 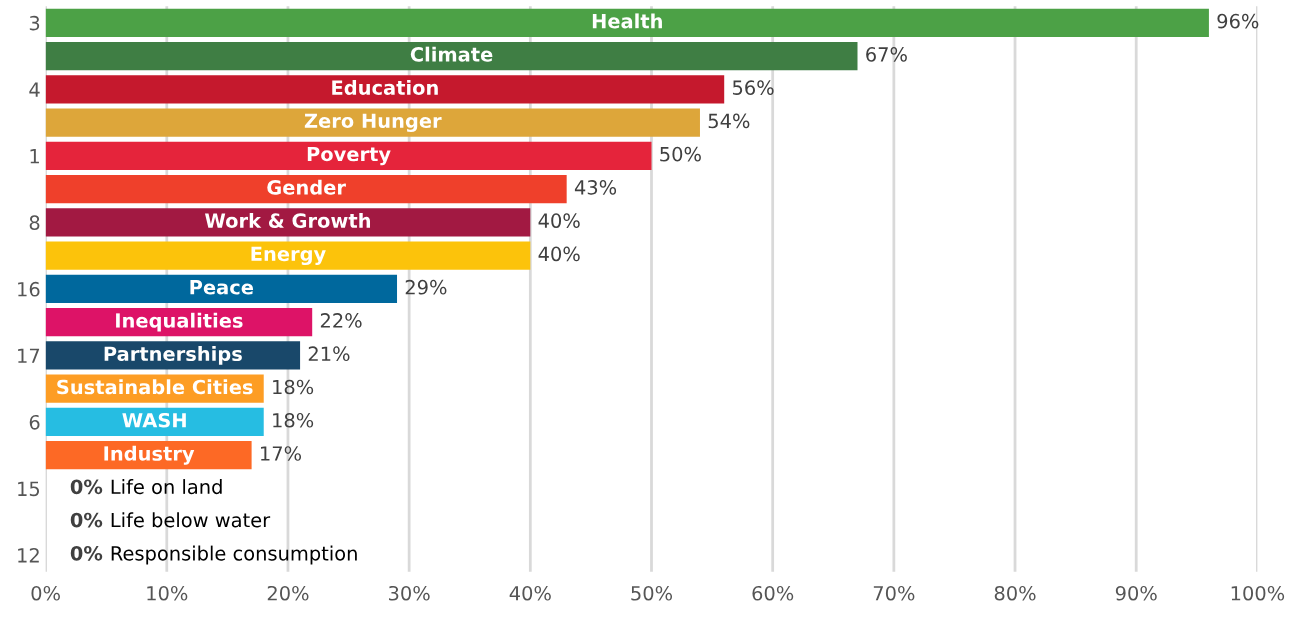 What do you see at coordinates (886, 54) in the screenshot?
I see `data-label: 67%` at bounding box center [886, 54].